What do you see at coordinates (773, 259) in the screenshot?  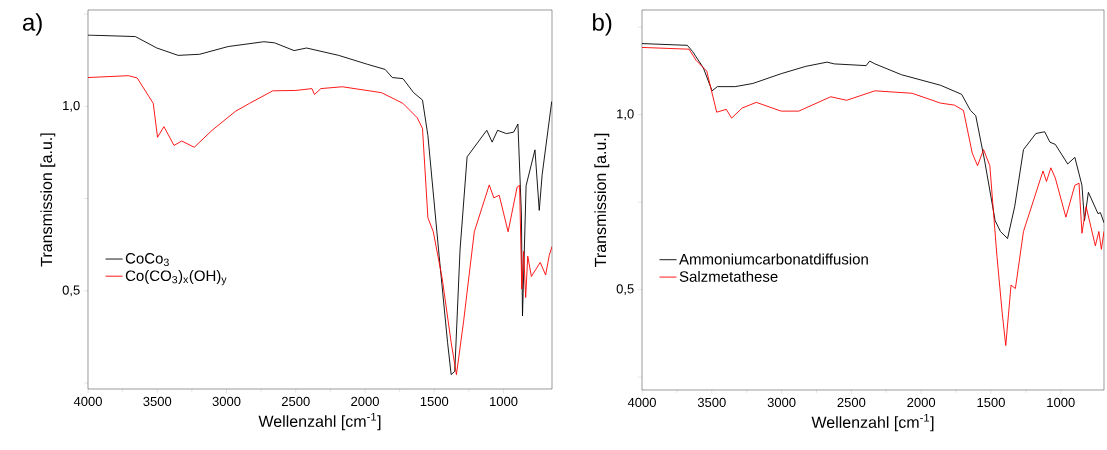 I see `legend-label: Ammoniumcarbonatdiffusion` at bounding box center [773, 259].